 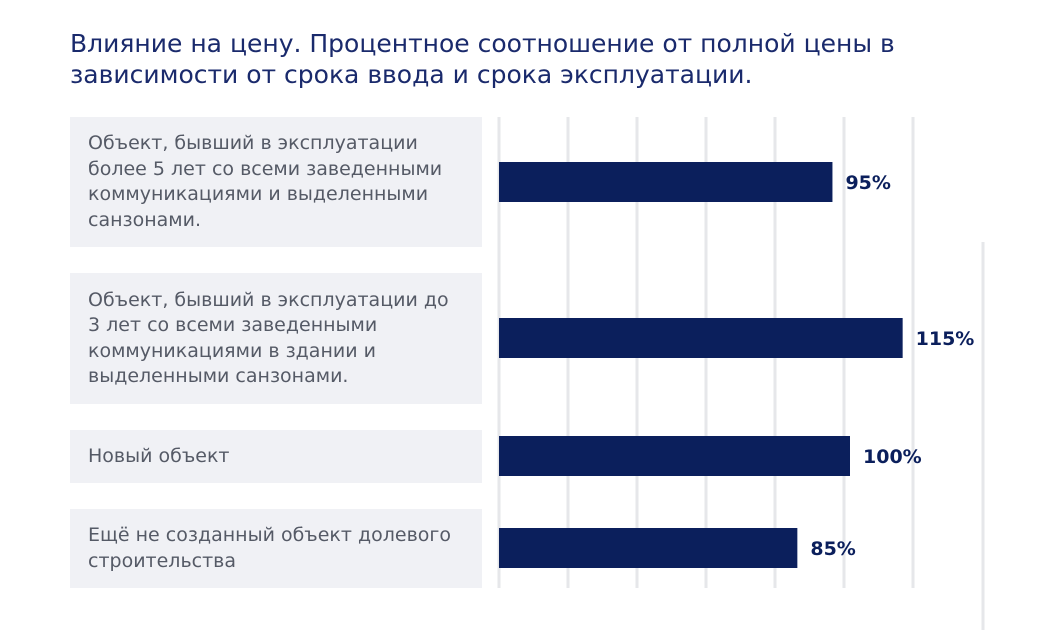 What do you see at coordinates (867, 183) in the screenshot?
I see `value-label-0: 95%` at bounding box center [867, 183].